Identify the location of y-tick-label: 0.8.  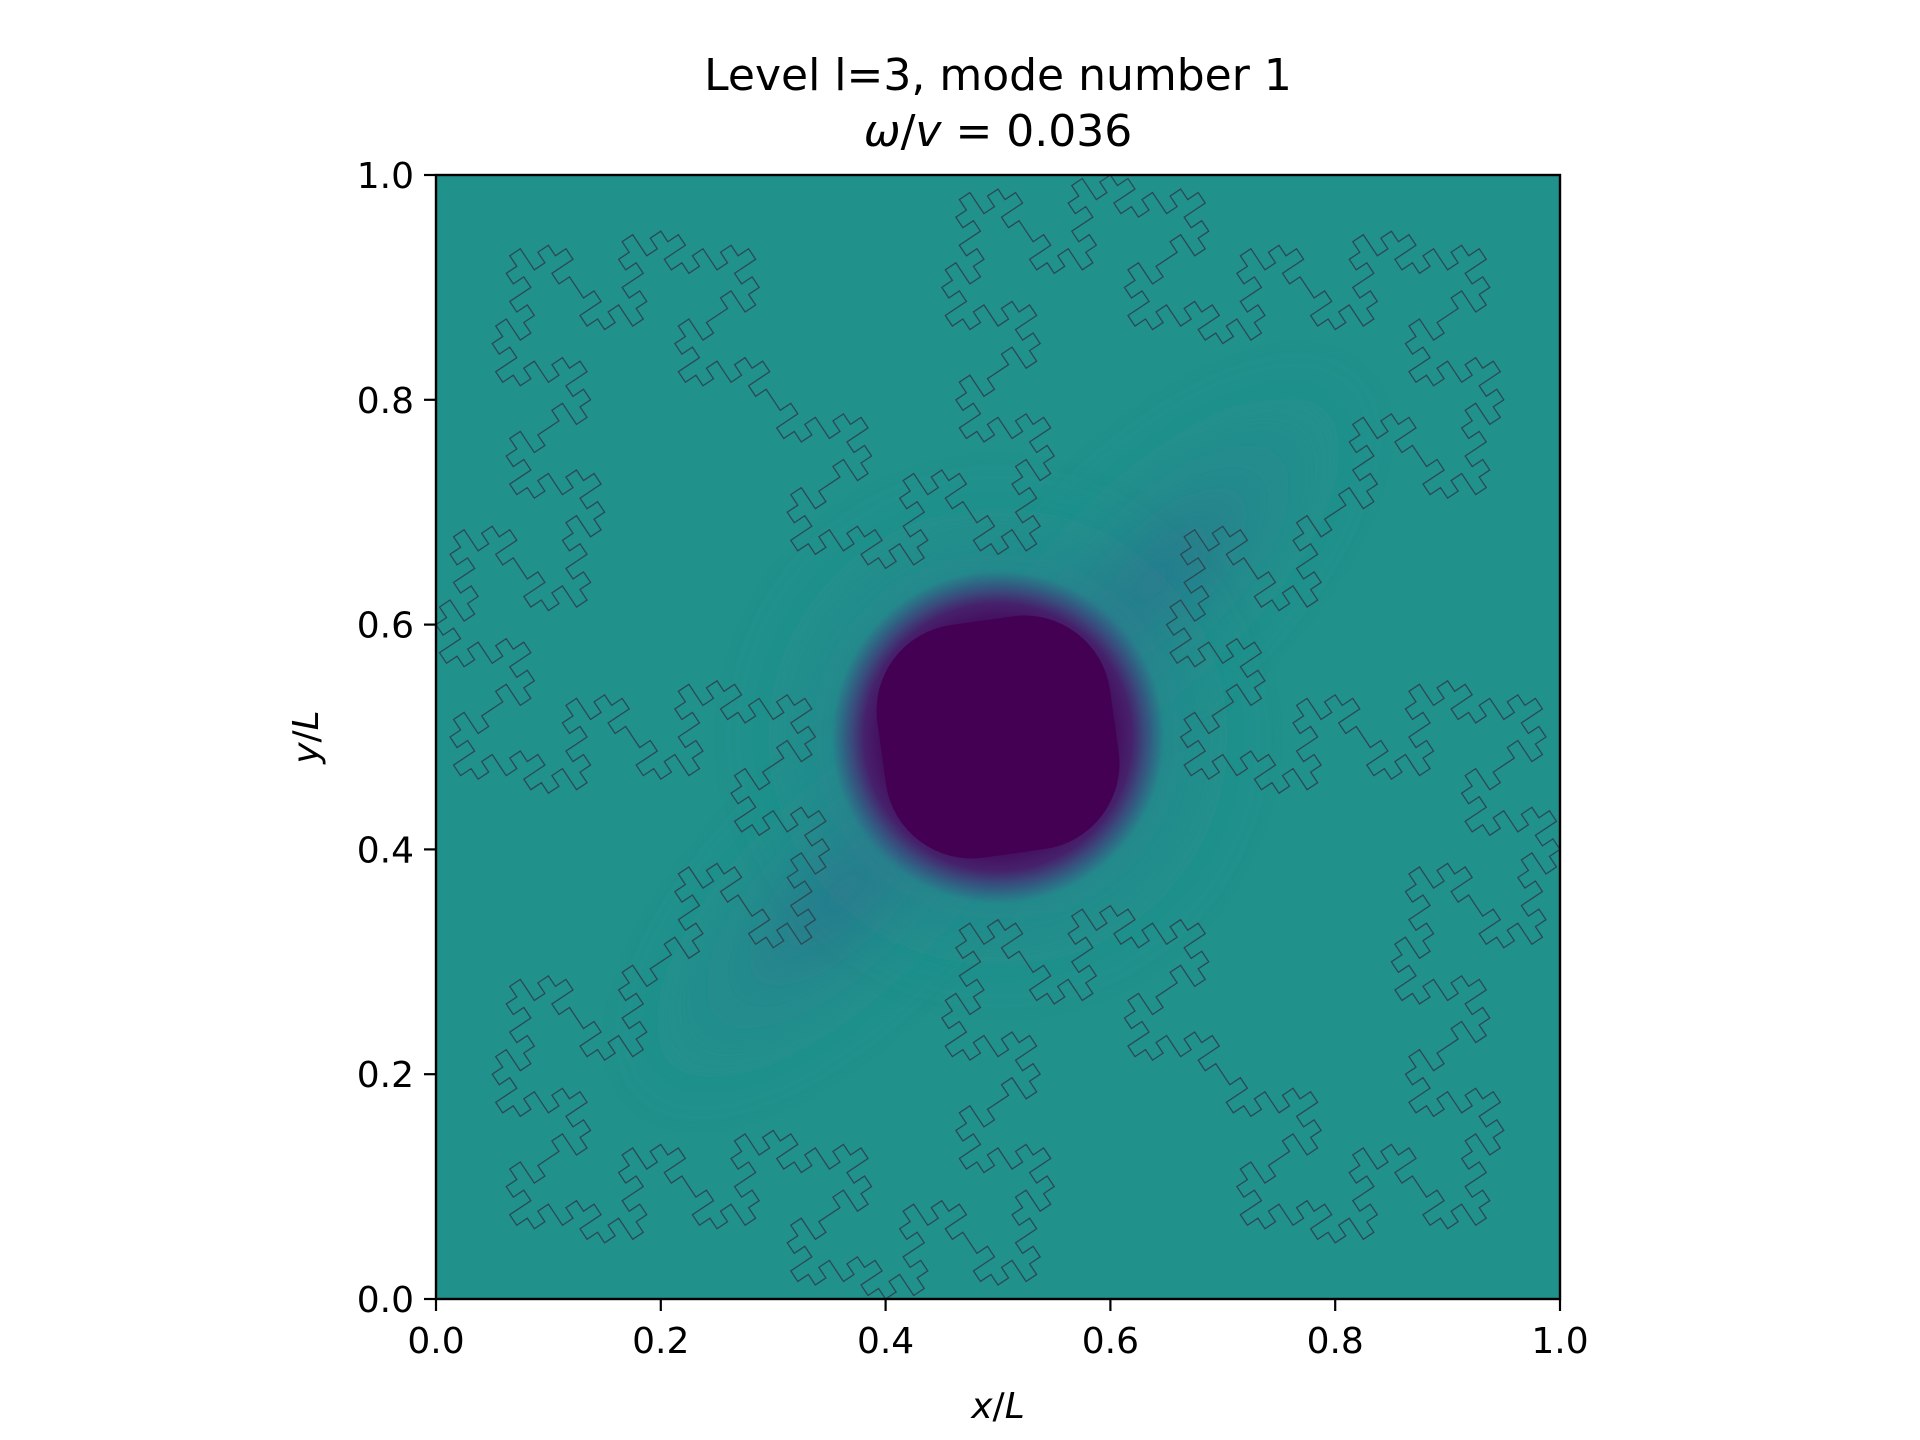
(385, 401).